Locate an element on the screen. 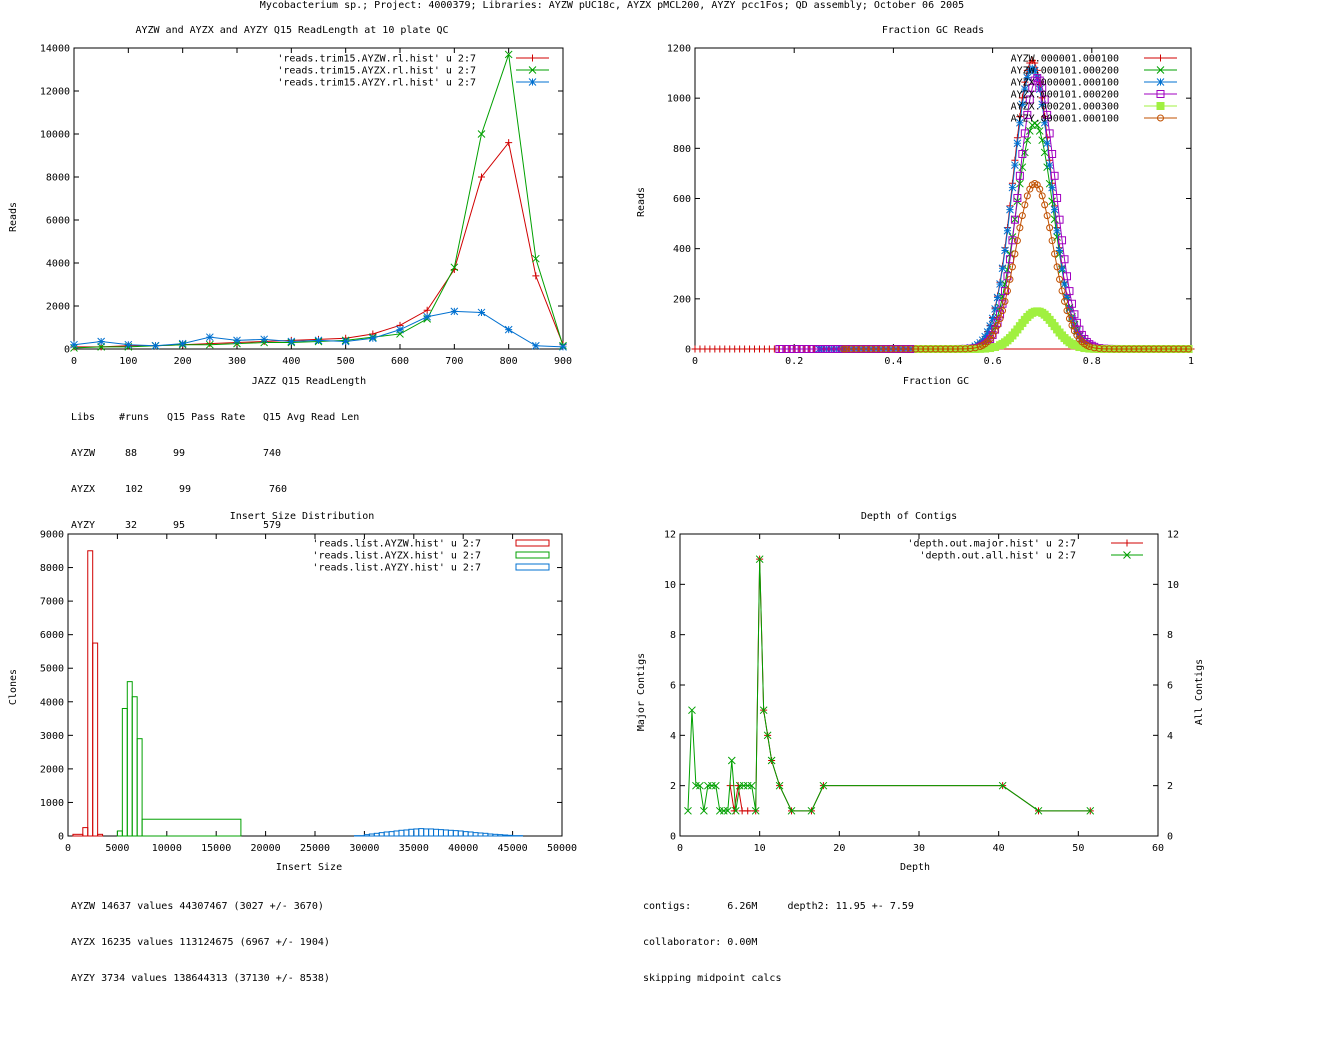 This screenshot has width=1344, height=1060. x-tick-label: 50000 is located at coordinates (562, 848).